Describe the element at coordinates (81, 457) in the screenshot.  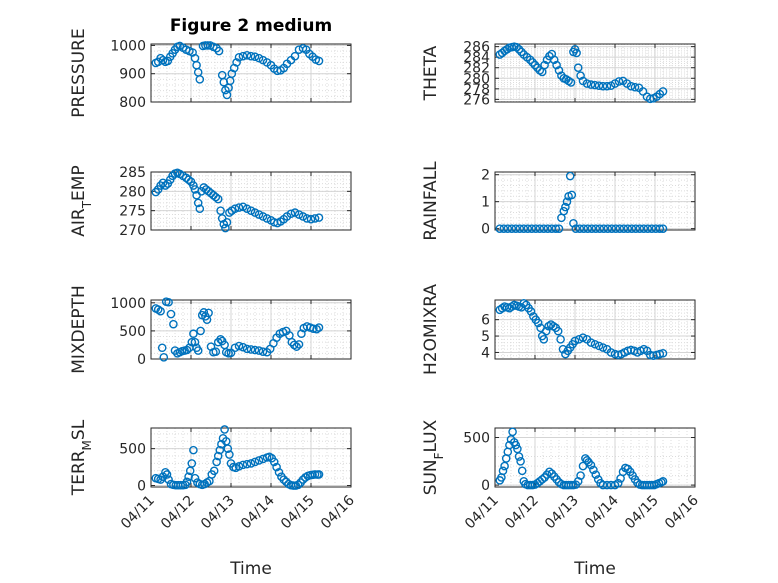
I see `terr_msl-y-axis-label: TERRMSL` at that location.